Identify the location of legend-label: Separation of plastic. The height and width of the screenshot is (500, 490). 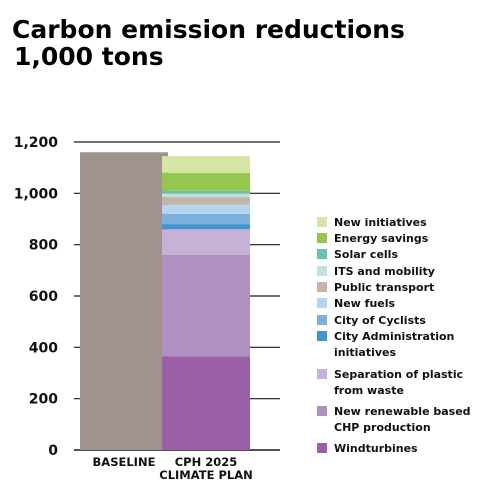
(398, 374).